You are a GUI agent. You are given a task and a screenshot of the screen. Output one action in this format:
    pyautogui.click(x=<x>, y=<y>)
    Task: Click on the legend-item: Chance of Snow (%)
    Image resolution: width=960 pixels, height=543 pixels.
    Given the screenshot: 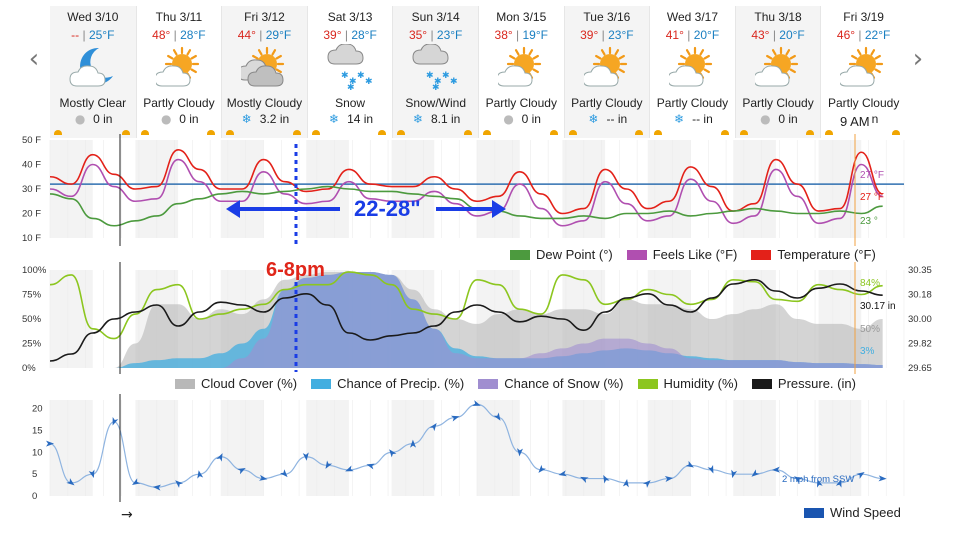 What is the action you would take?
    pyautogui.click(x=551, y=383)
    